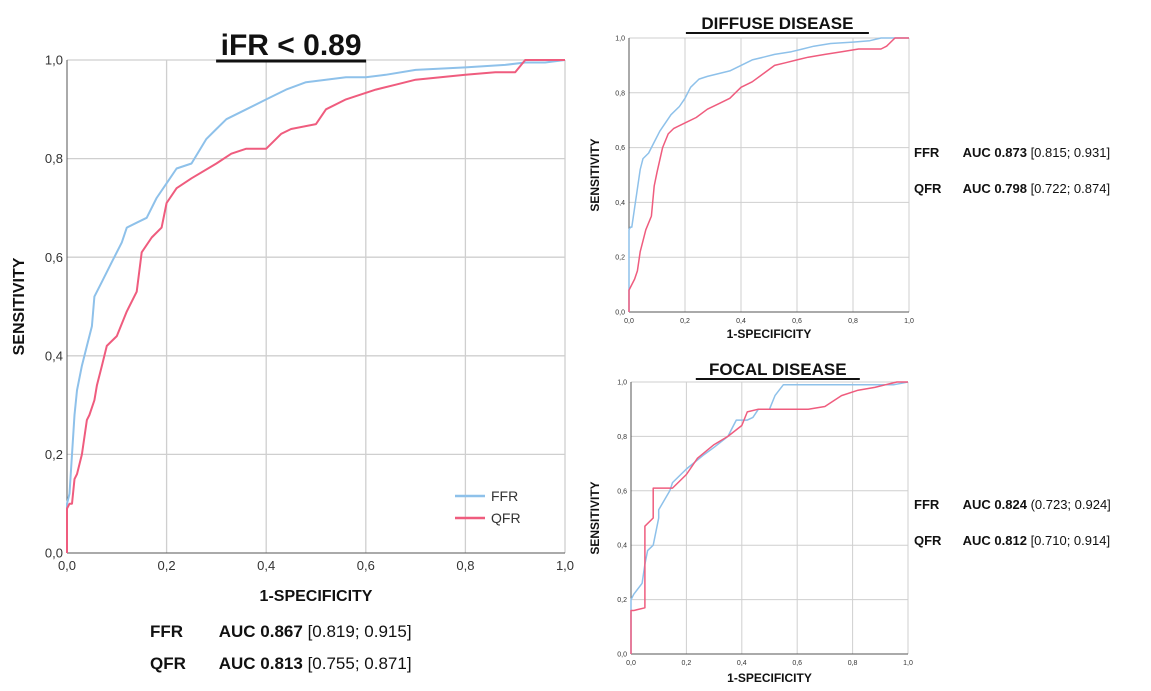  I want to click on auc-annotation-ffr-main: FFR AUC 0.867 [0.819; 0.915], so click(281, 632).